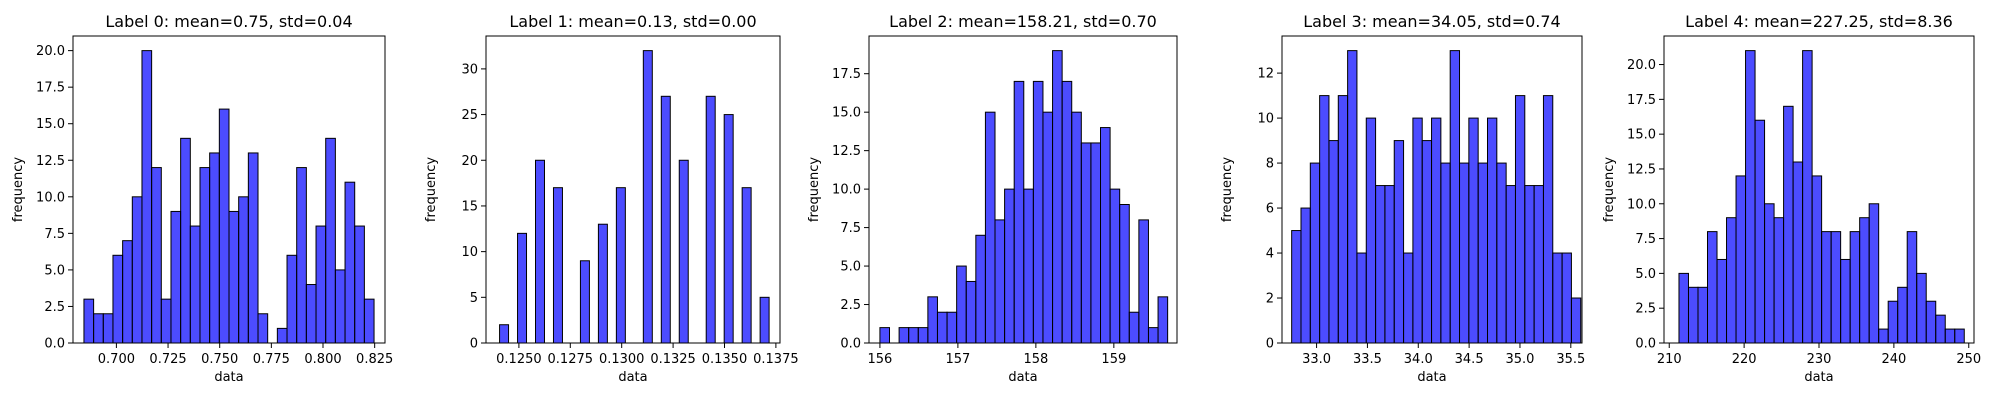 The width and height of the screenshot is (2000, 400). Describe the element at coordinates (1431, 21) in the screenshot. I see `chart-title: Label 3: mean=34.05, std=0.74` at that location.